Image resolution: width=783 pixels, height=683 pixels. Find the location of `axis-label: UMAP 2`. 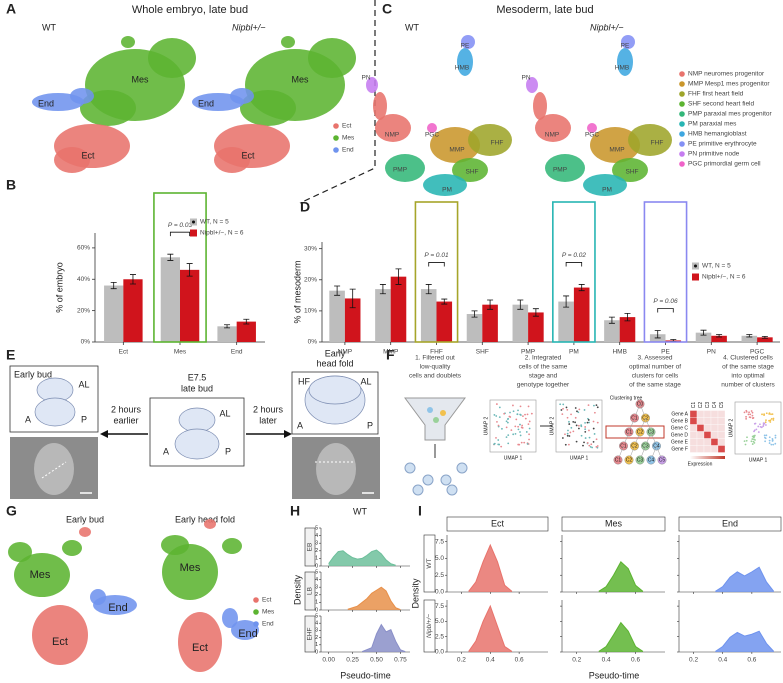

axis-label: UMAP 2 is located at coordinates (731, 428).